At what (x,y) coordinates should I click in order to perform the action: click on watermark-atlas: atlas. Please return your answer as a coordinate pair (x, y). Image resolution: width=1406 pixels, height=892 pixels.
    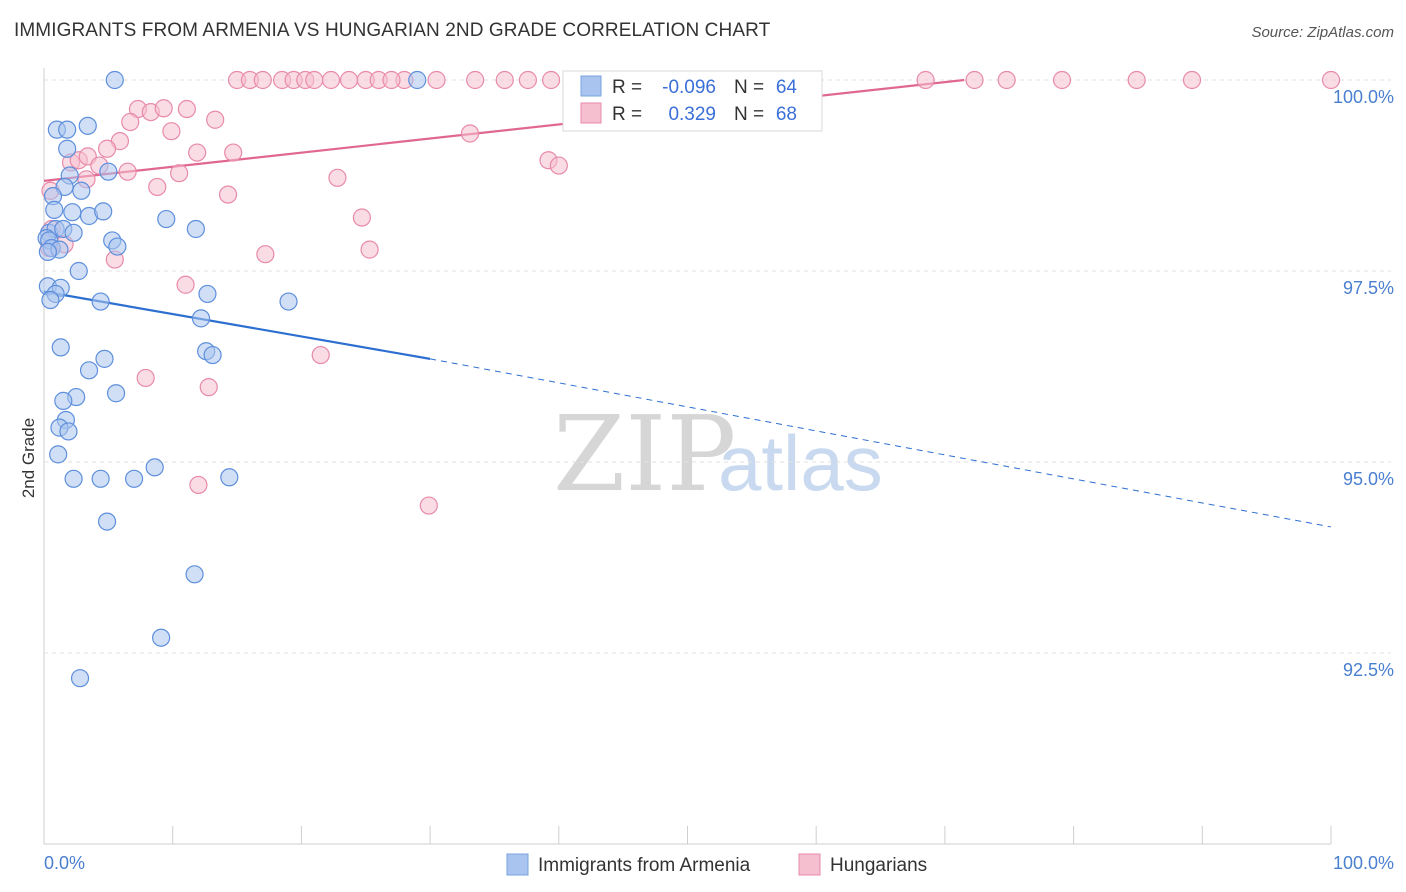
    Looking at the image, I should click on (800, 463).